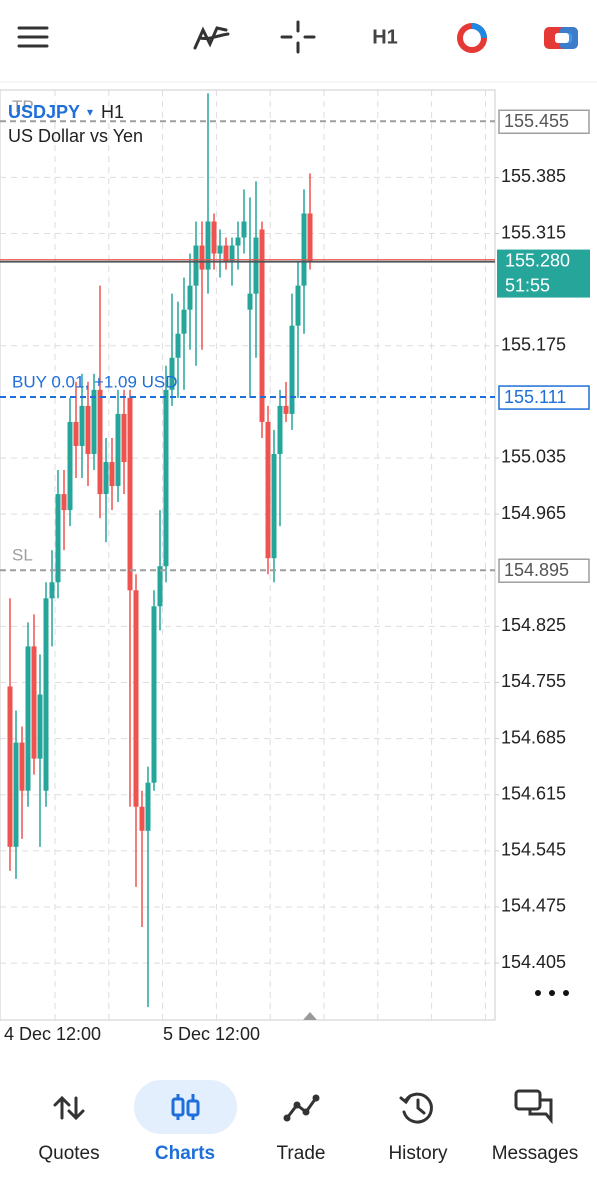  I want to click on chart-timeframe: H1, so click(112, 112).